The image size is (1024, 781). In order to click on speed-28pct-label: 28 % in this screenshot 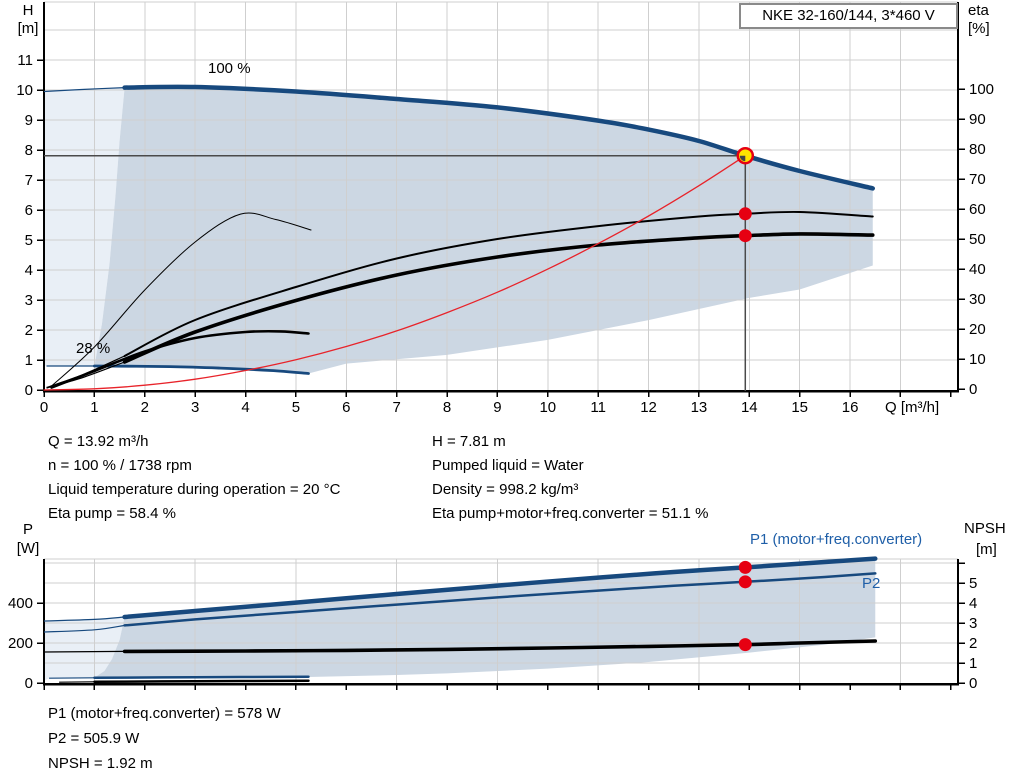, I will do `click(93, 348)`.